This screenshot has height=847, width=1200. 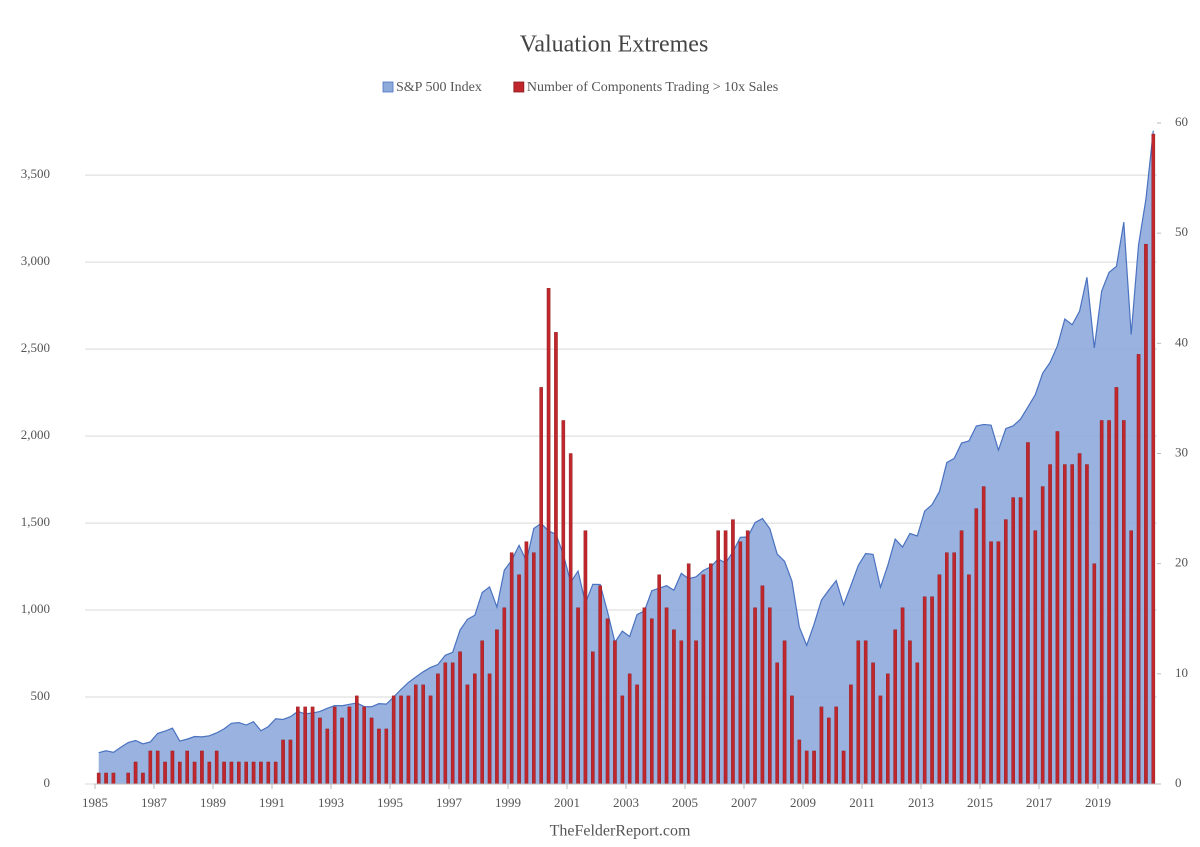 I want to click on y2-tick-label: 0, so click(x=1178, y=782).